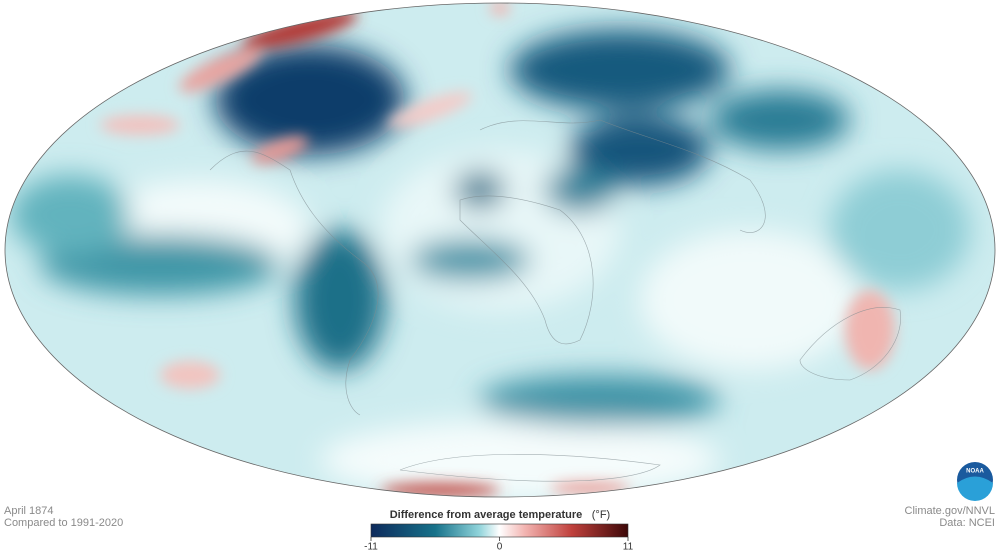 The height and width of the screenshot is (560, 1000). I want to click on credit-site: Climate.gov/NNVL, so click(950, 511).